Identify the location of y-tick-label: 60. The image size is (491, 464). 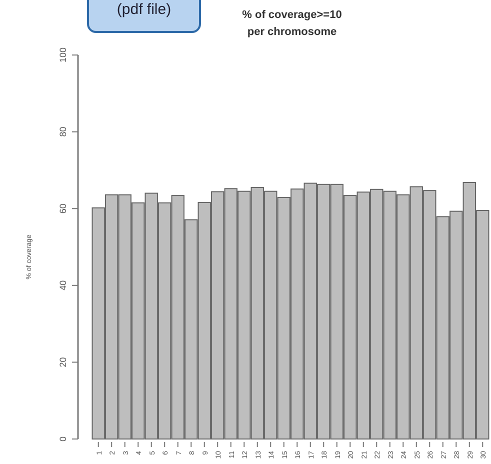
(63, 209).